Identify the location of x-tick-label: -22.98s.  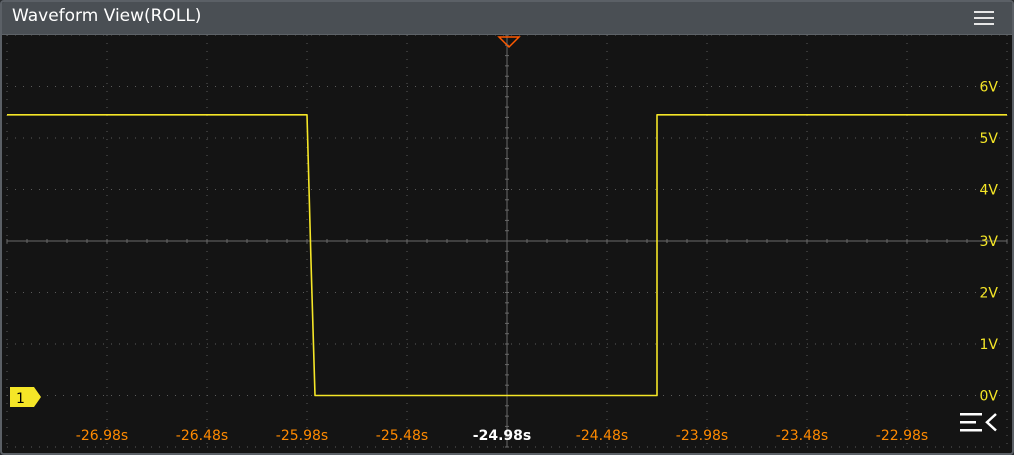
(902, 436).